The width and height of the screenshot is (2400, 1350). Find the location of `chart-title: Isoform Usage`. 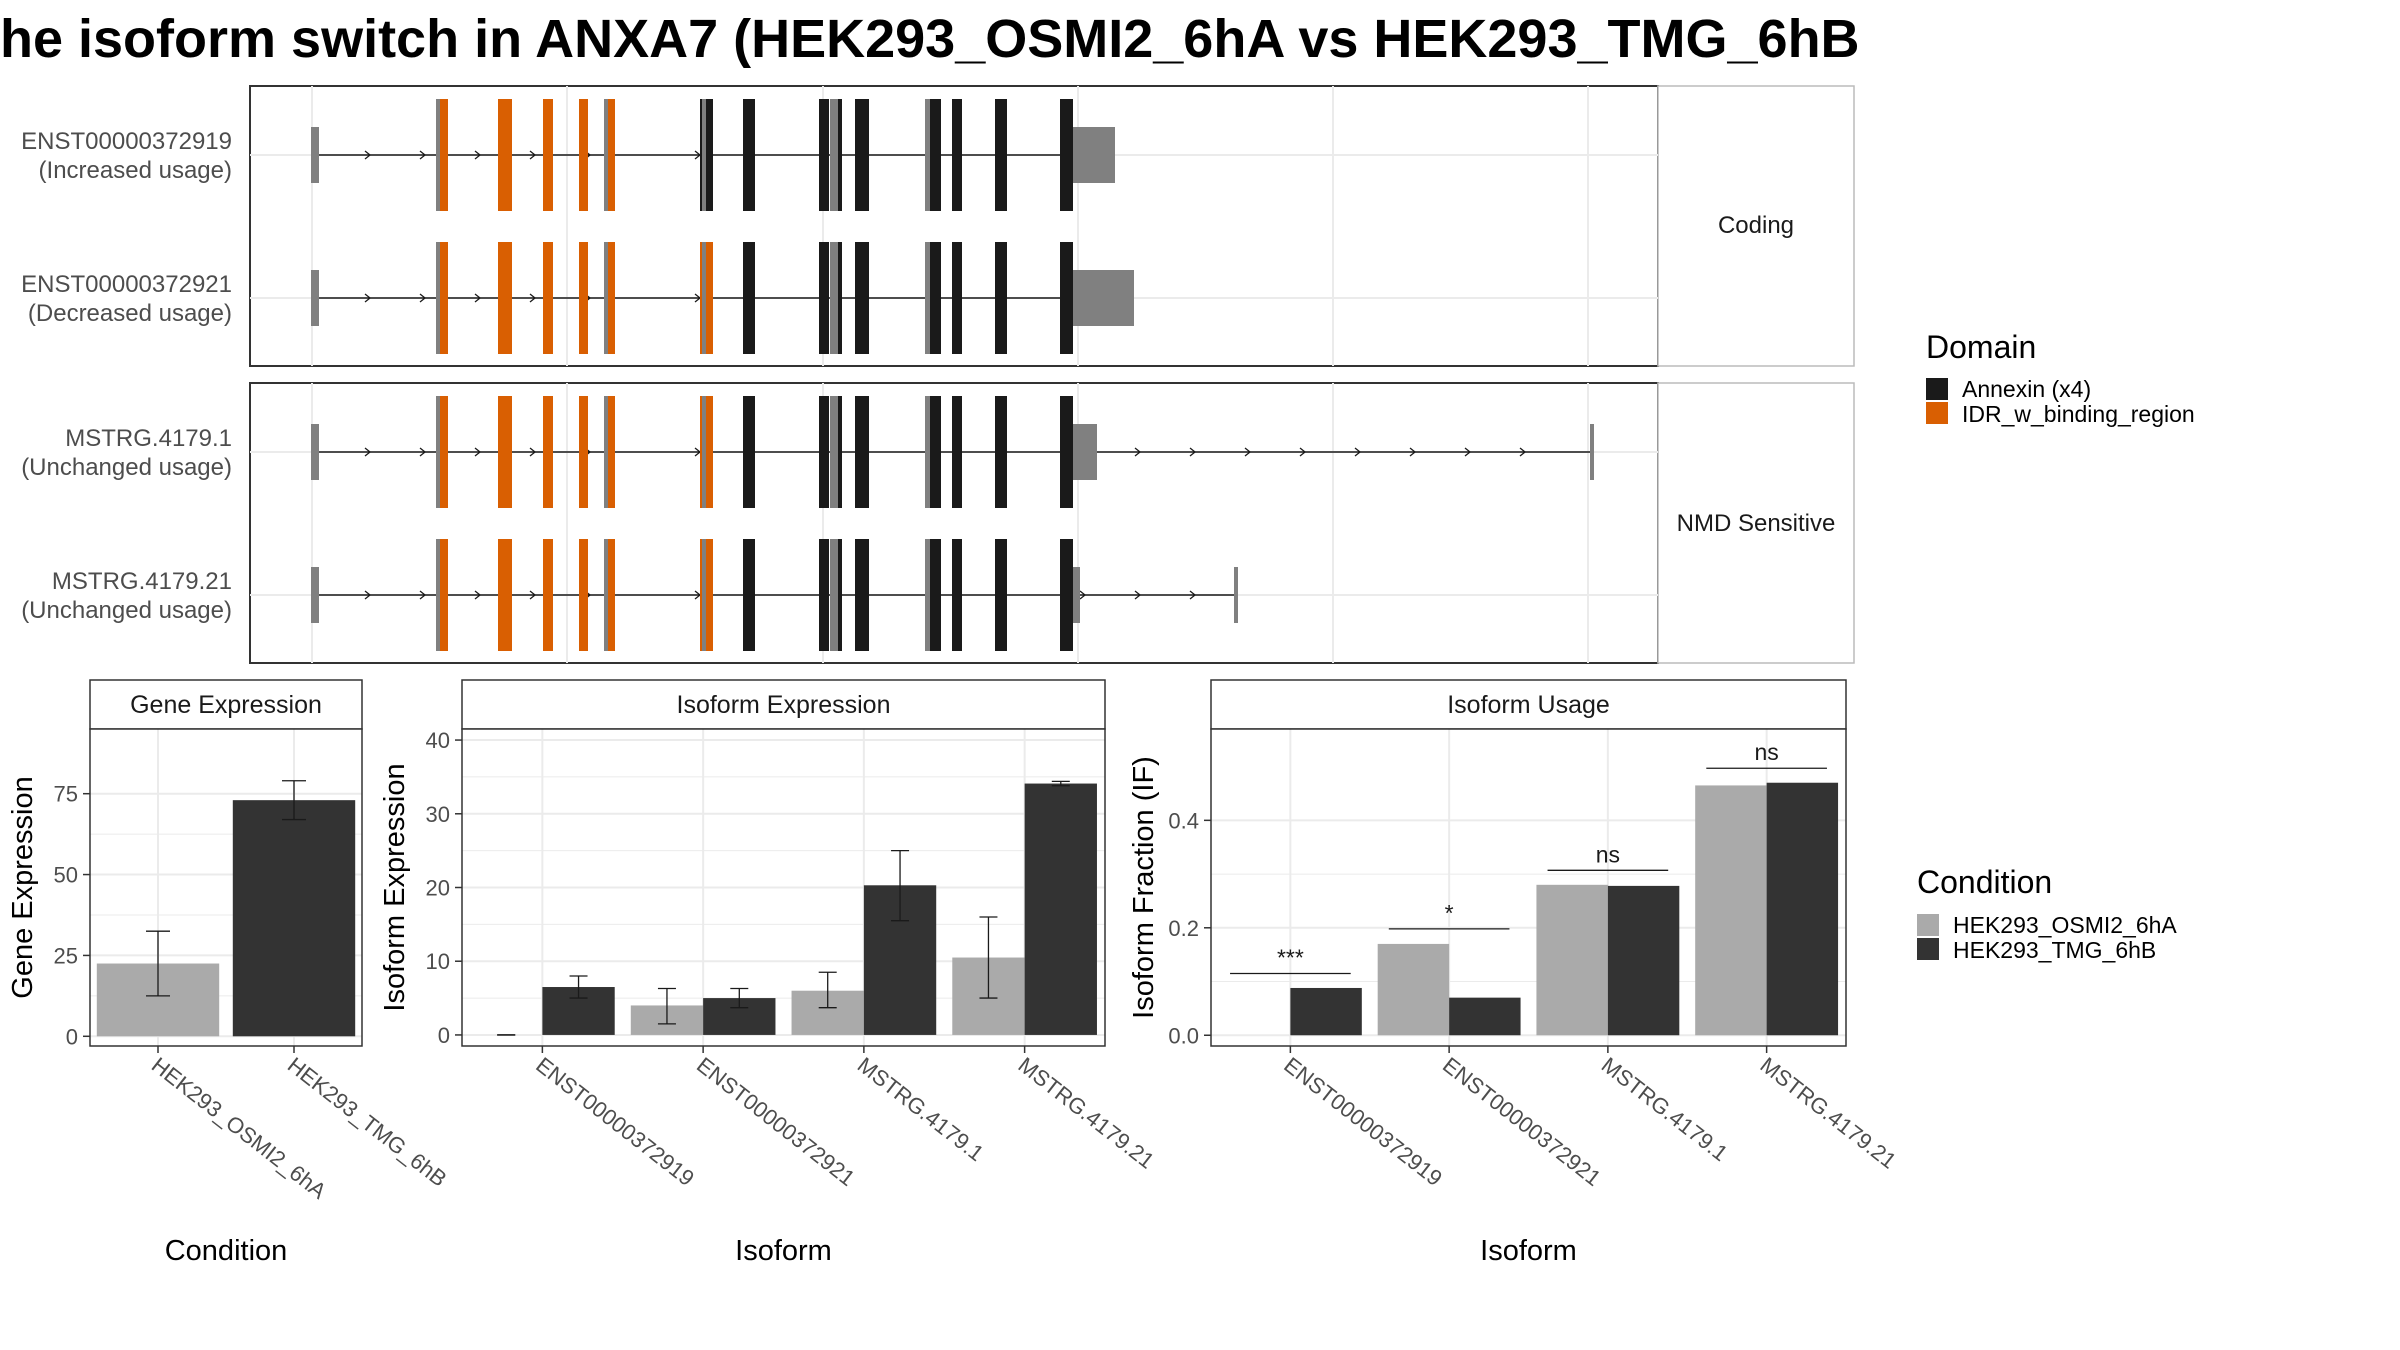

chart-title: Isoform Usage is located at coordinates (1528, 705).